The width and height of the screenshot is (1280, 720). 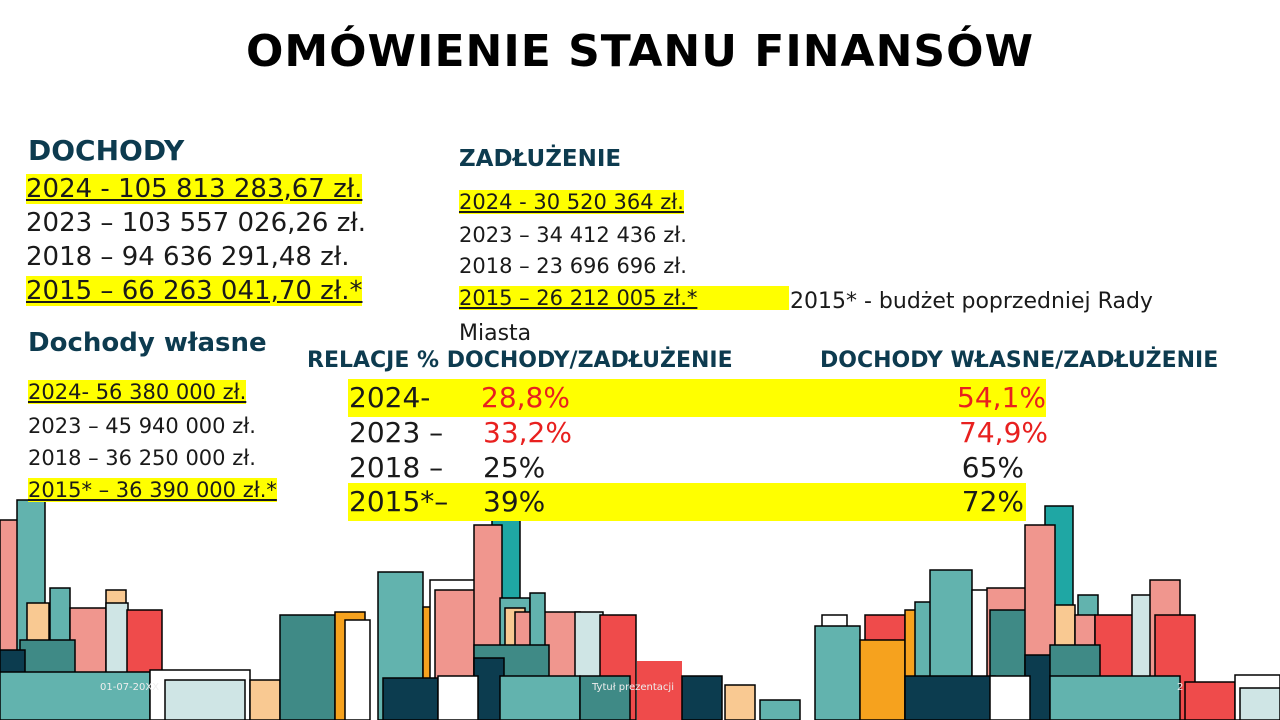 What do you see at coordinates (571, 202) in the screenshot?
I see `line: 2024 - 30 520 364 zł.` at bounding box center [571, 202].